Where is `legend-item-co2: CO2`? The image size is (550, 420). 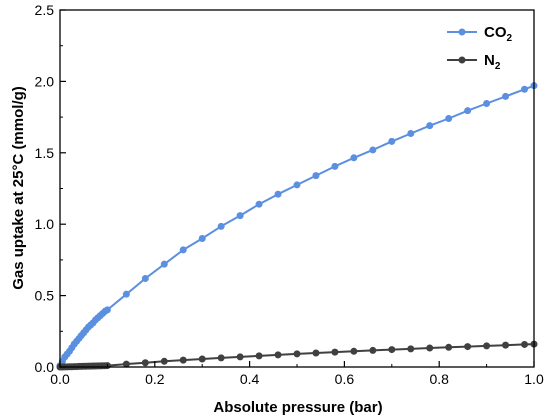 legend-item-co2: CO2 is located at coordinates (480, 34).